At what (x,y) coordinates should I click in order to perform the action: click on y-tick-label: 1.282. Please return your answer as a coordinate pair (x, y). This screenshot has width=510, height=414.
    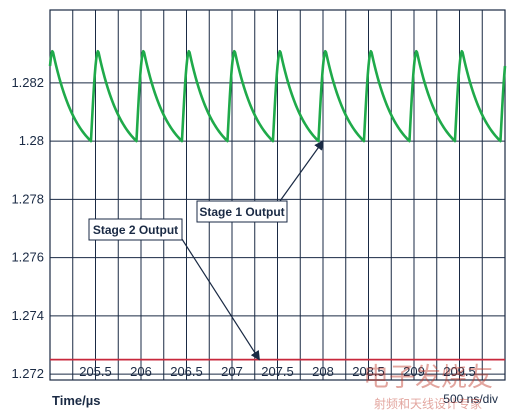
    Looking at the image, I should click on (27, 82).